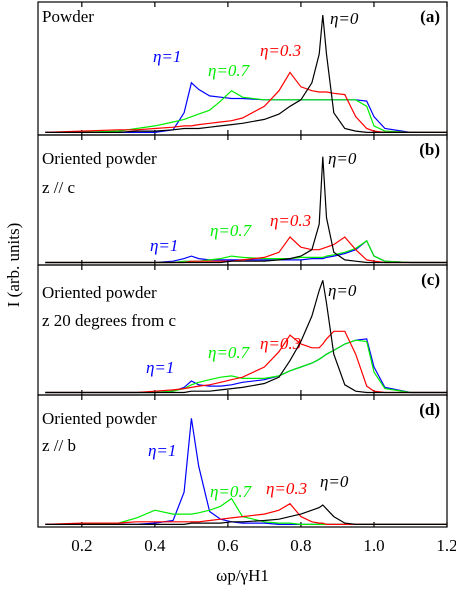 The image size is (456, 597). What do you see at coordinates (446, 545) in the screenshot?
I see `x-tick-label: 1.2` at bounding box center [446, 545].